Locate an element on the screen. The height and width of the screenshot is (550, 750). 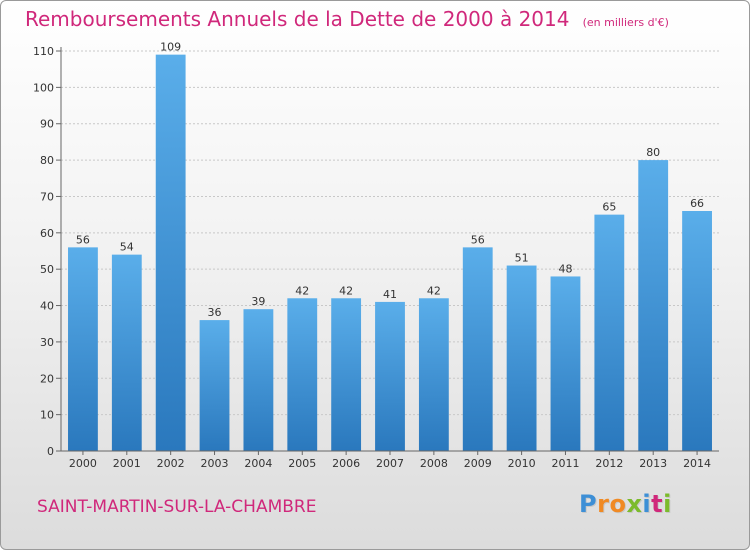
y-tick-label: 60 is located at coordinates (47, 233).